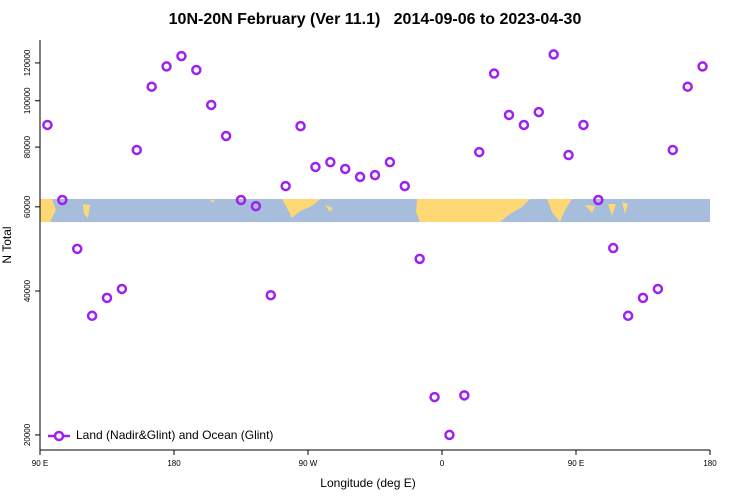 This screenshot has height=500, width=750. What do you see at coordinates (375, 210) in the screenshot?
I see `map-band` at bounding box center [375, 210].